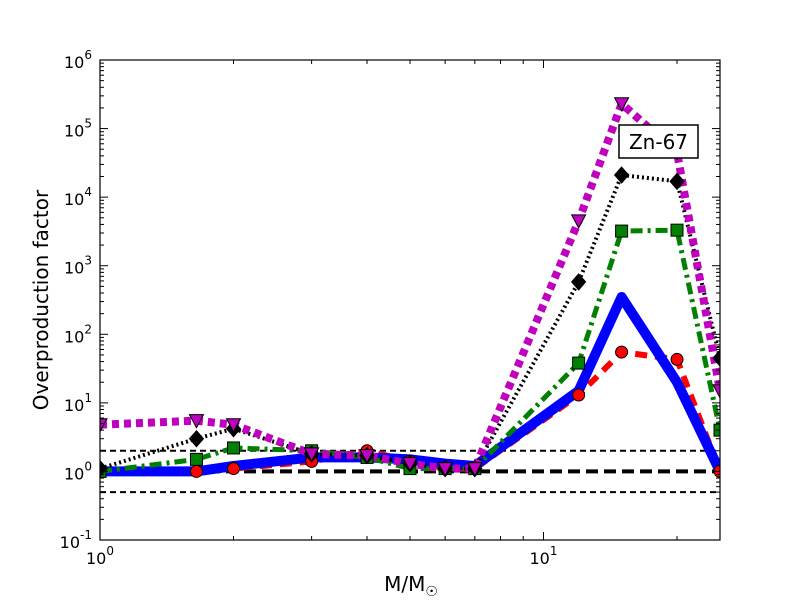  What do you see at coordinates (544, 556) in the screenshot?
I see `x-tick-label-1: 10¹` at bounding box center [544, 556].